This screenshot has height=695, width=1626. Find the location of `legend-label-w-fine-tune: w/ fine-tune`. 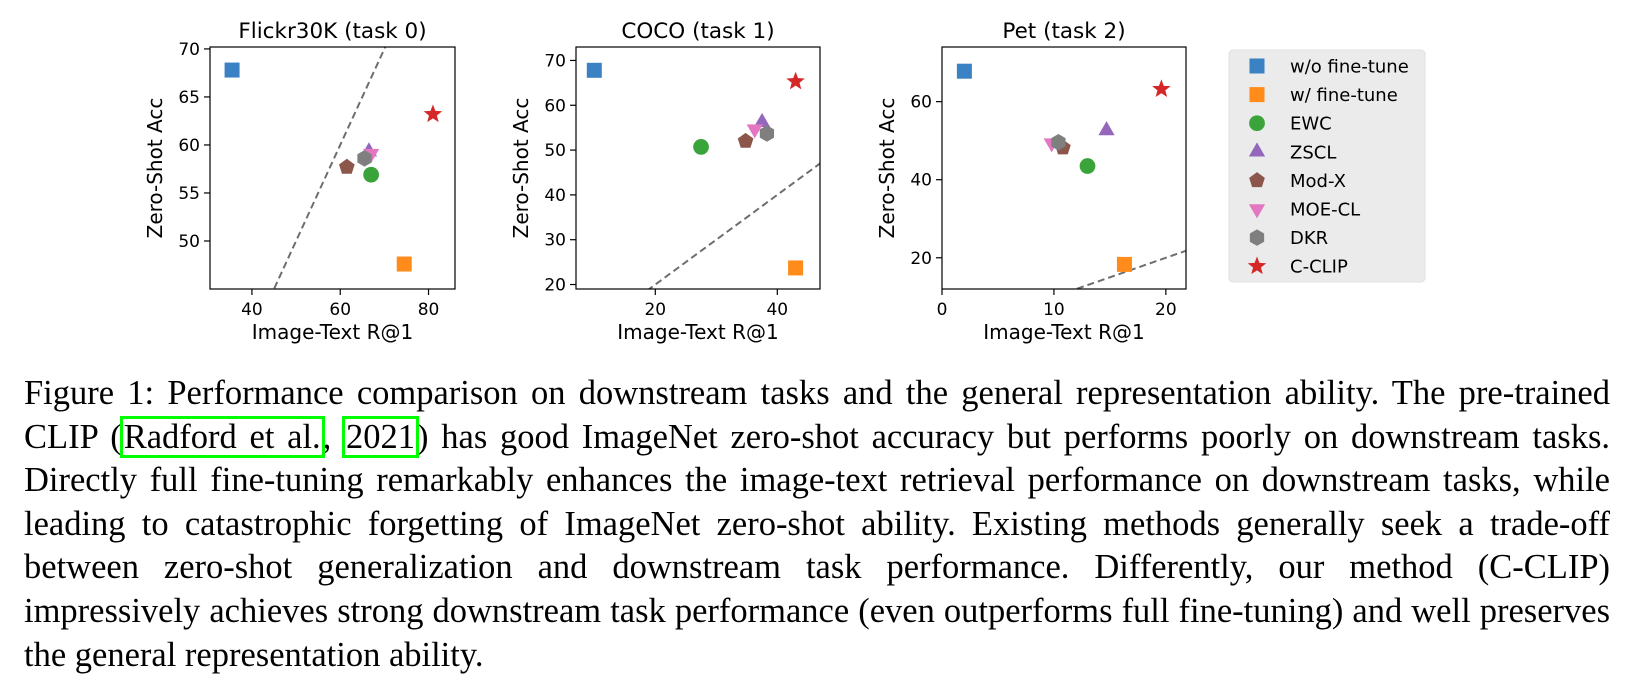

legend-label-w-fine-tune: w/ fine-tune is located at coordinates (1344, 95).